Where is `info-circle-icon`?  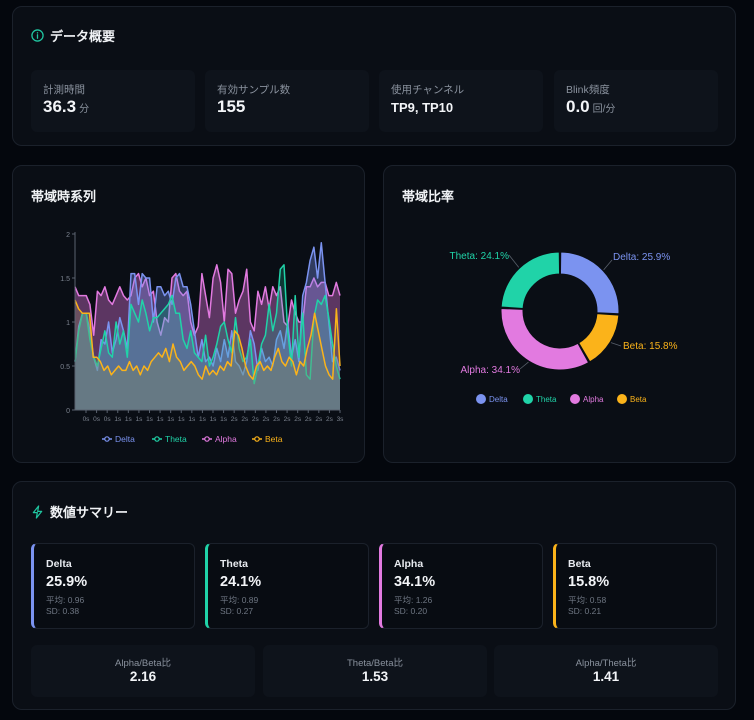 info-circle-icon is located at coordinates (37, 35).